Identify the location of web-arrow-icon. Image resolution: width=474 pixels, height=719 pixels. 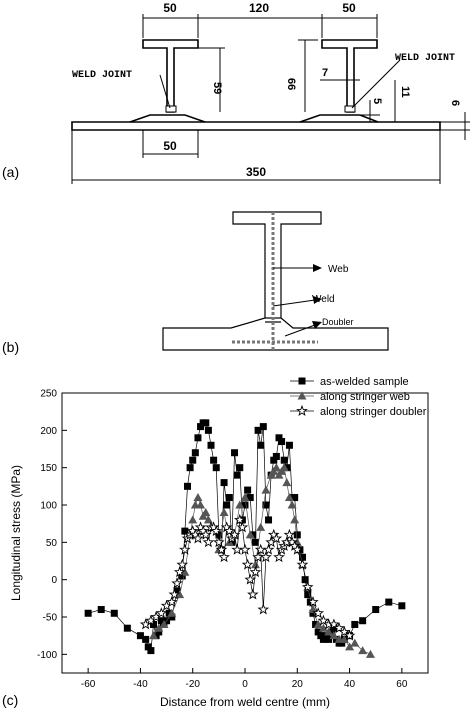
(317, 268).